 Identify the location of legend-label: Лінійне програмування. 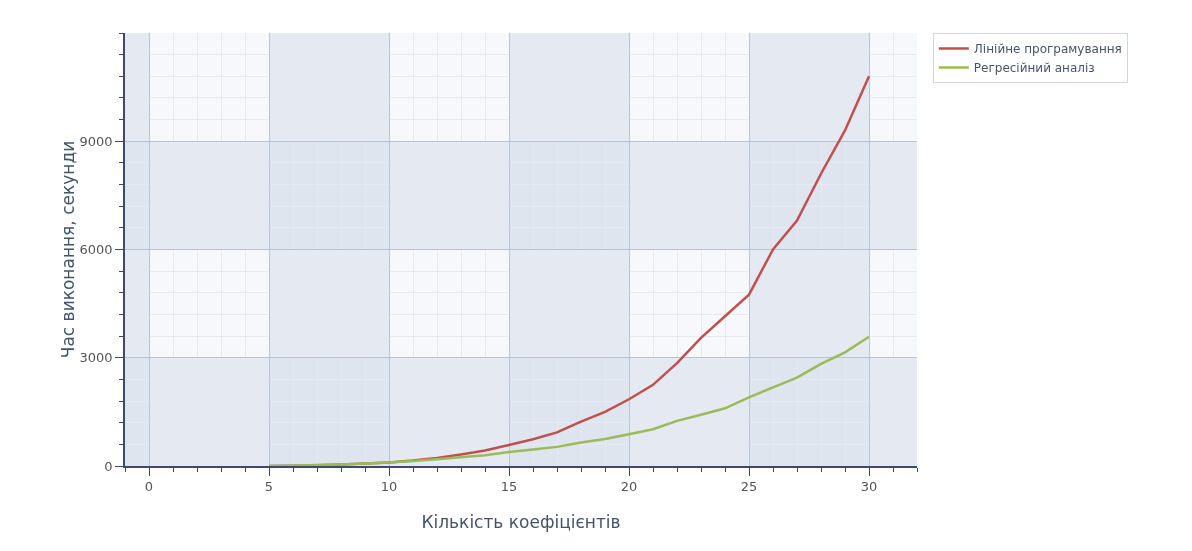
(1047, 49).